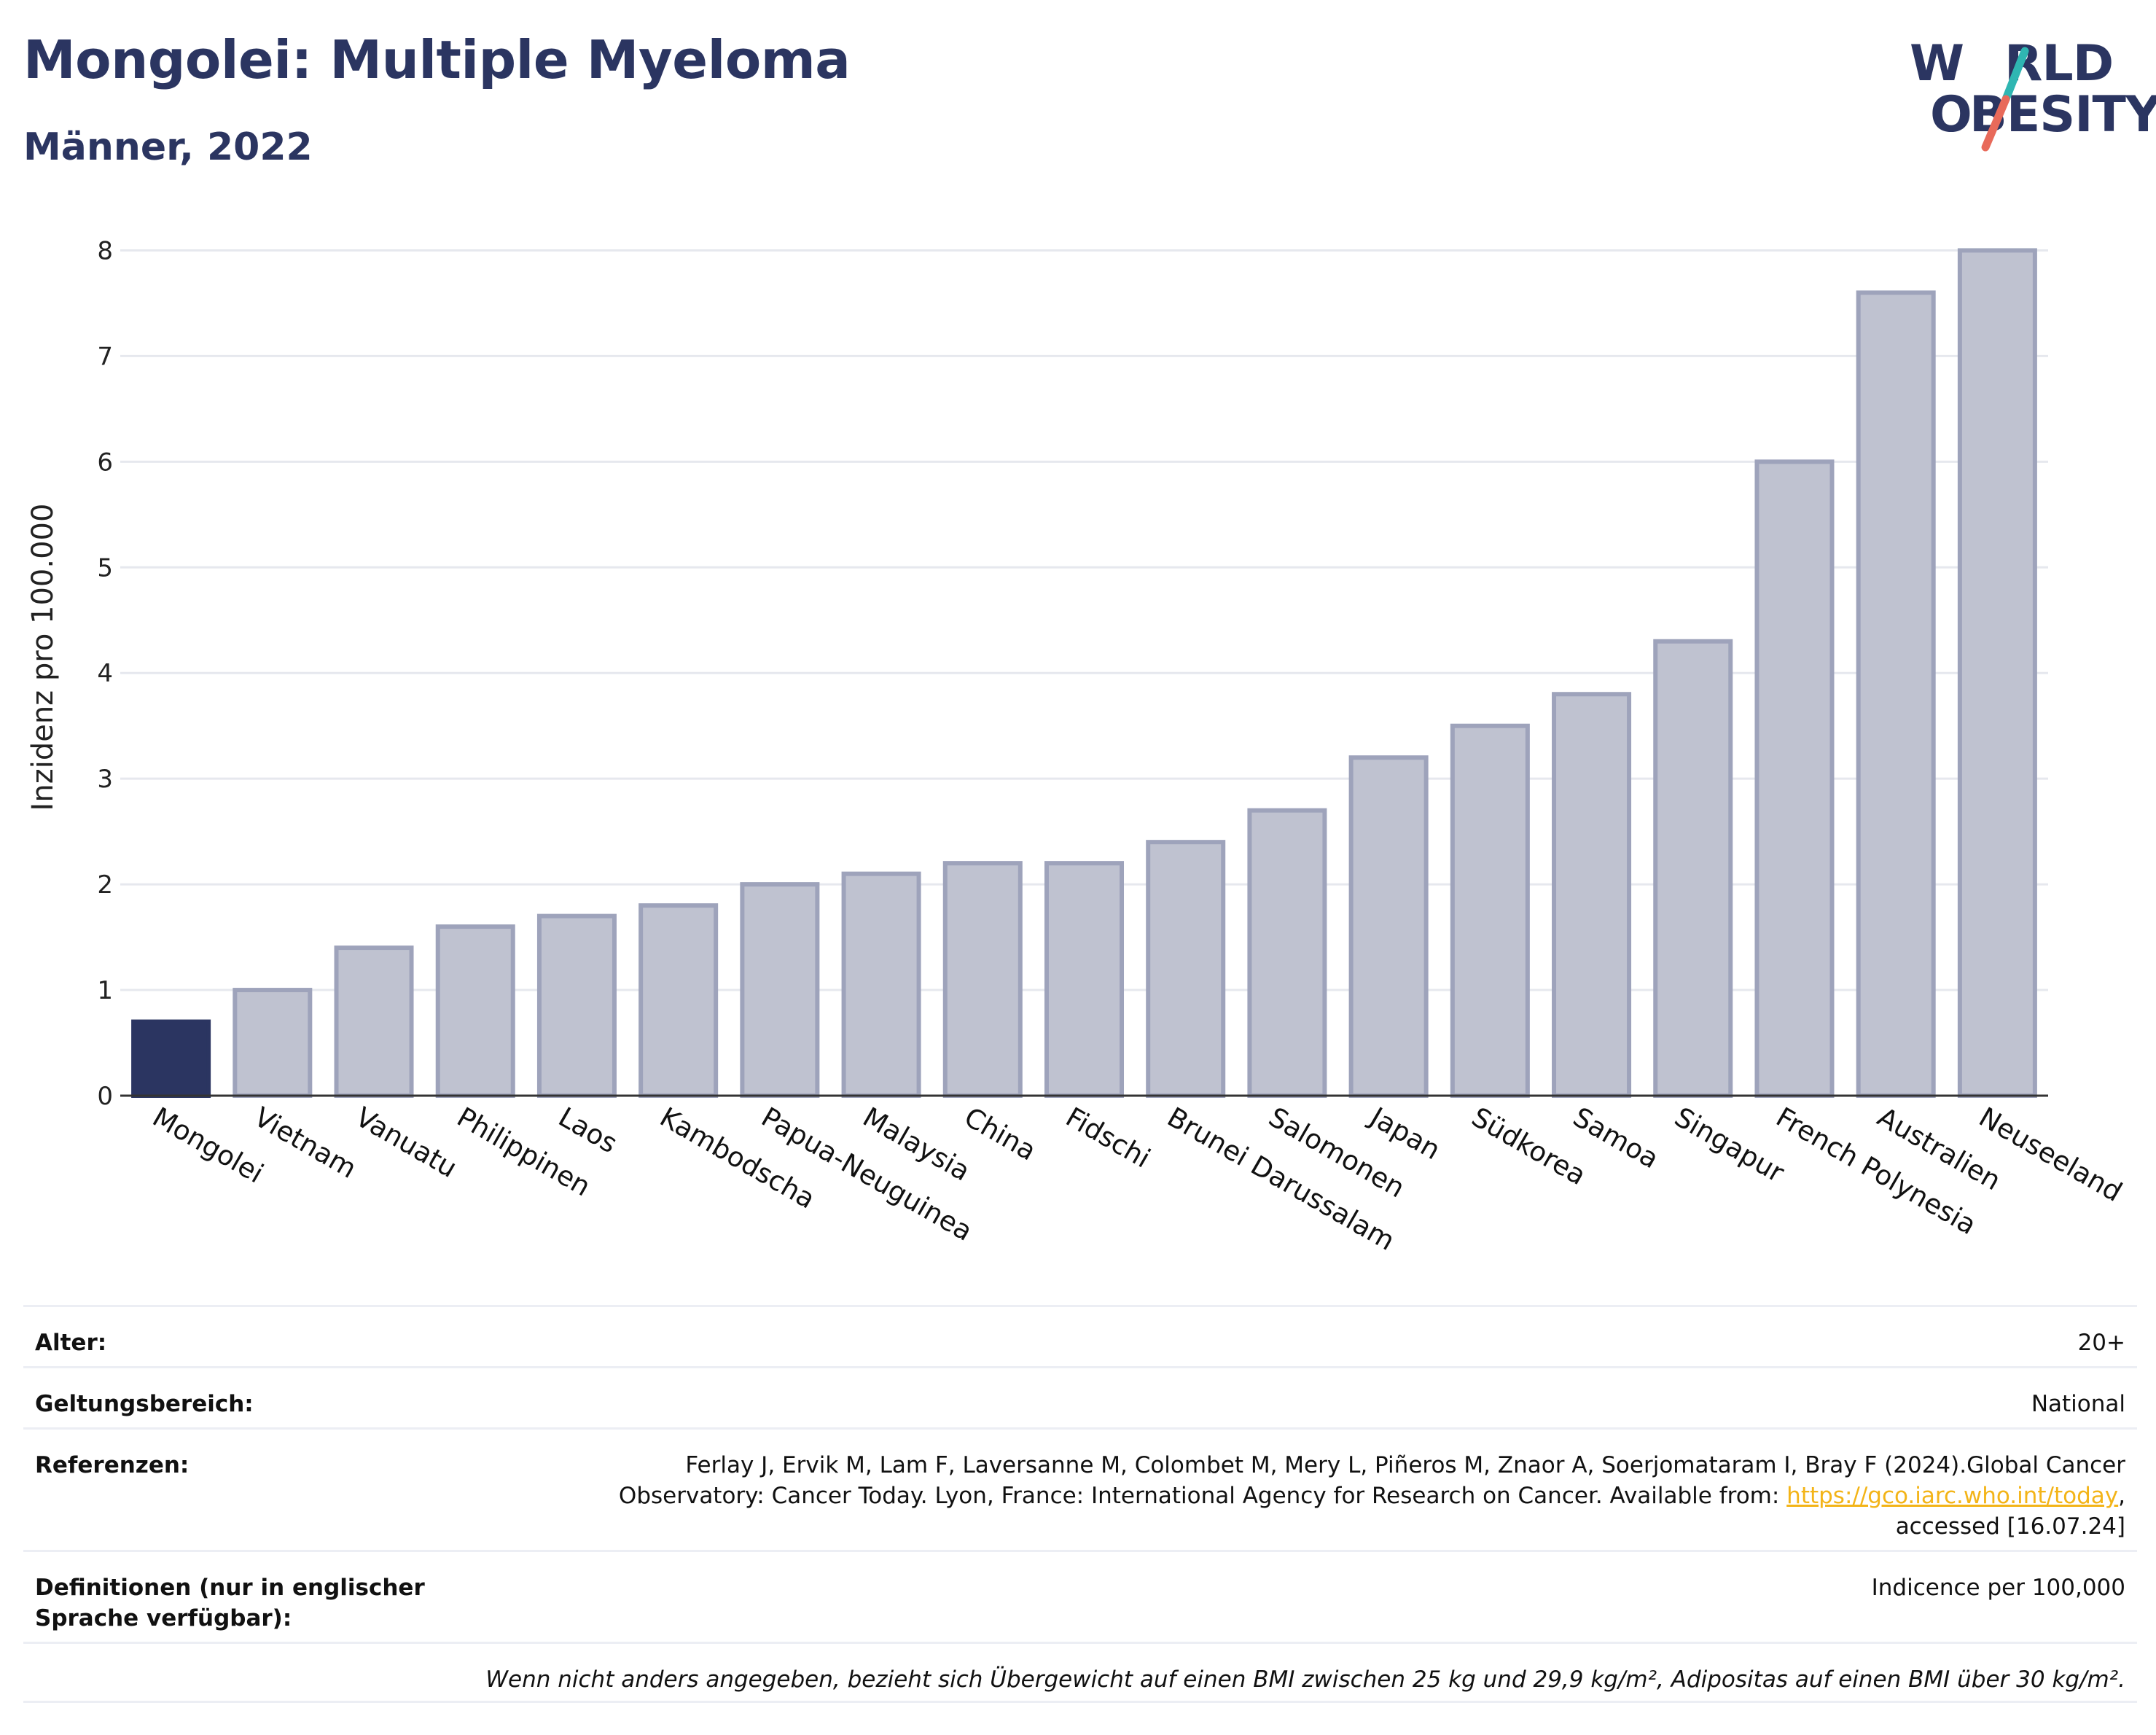 This screenshot has height=1735, width=2156. What do you see at coordinates (1405, 1133) in the screenshot?
I see `x-tick-label: Japan` at bounding box center [1405, 1133].